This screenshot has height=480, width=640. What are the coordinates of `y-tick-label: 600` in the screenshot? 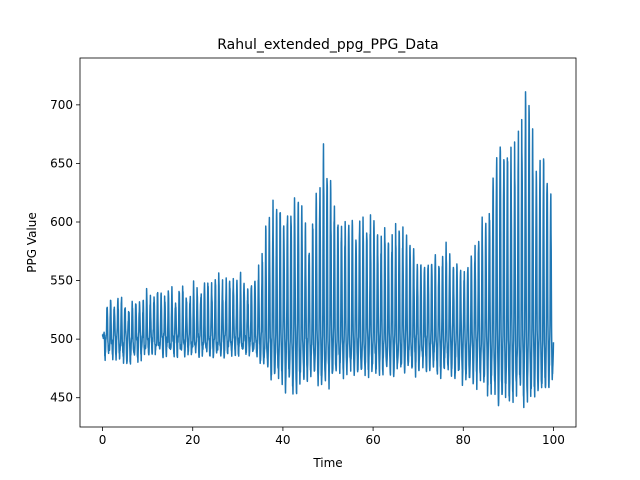 It's located at (61, 222).